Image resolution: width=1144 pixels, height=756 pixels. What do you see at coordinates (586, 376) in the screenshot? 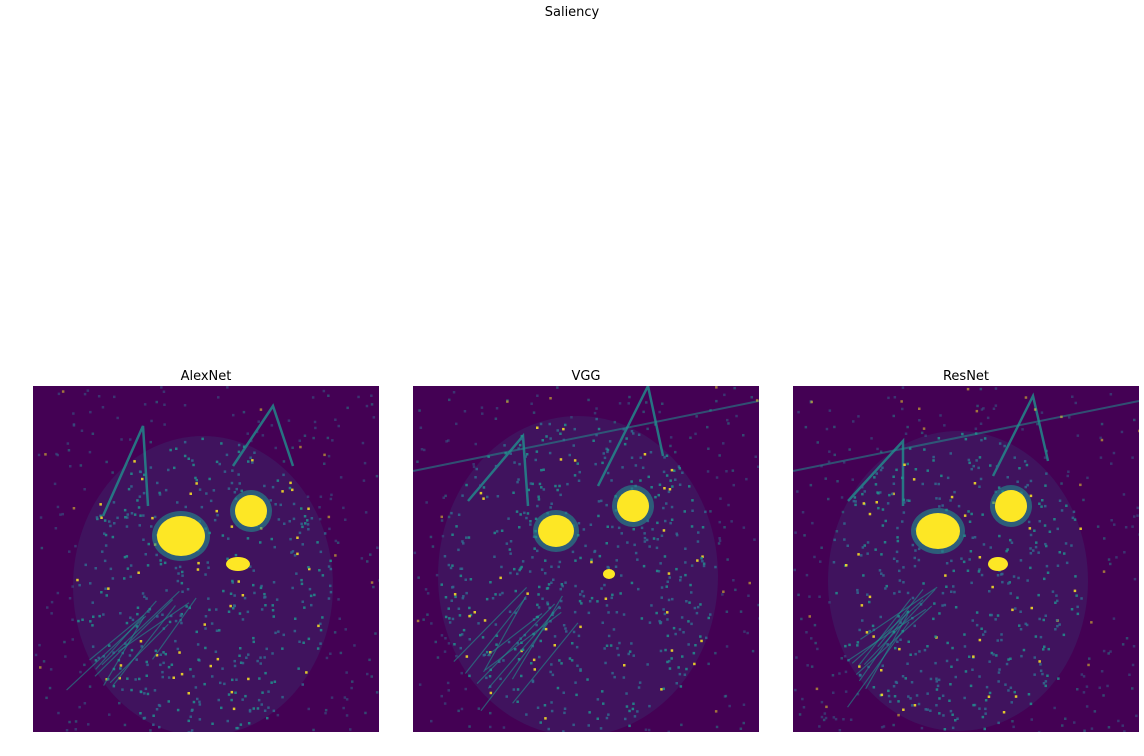
I see `panel-title-vgg: VGG` at bounding box center [586, 376].